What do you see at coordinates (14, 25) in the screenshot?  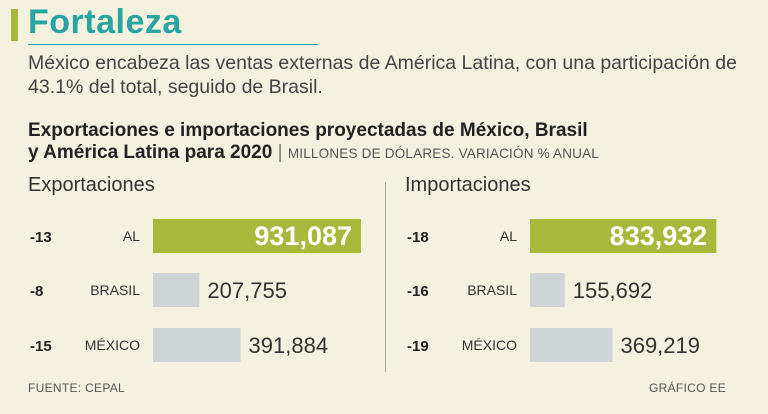 I see `title-accent-bar` at bounding box center [14, 25].